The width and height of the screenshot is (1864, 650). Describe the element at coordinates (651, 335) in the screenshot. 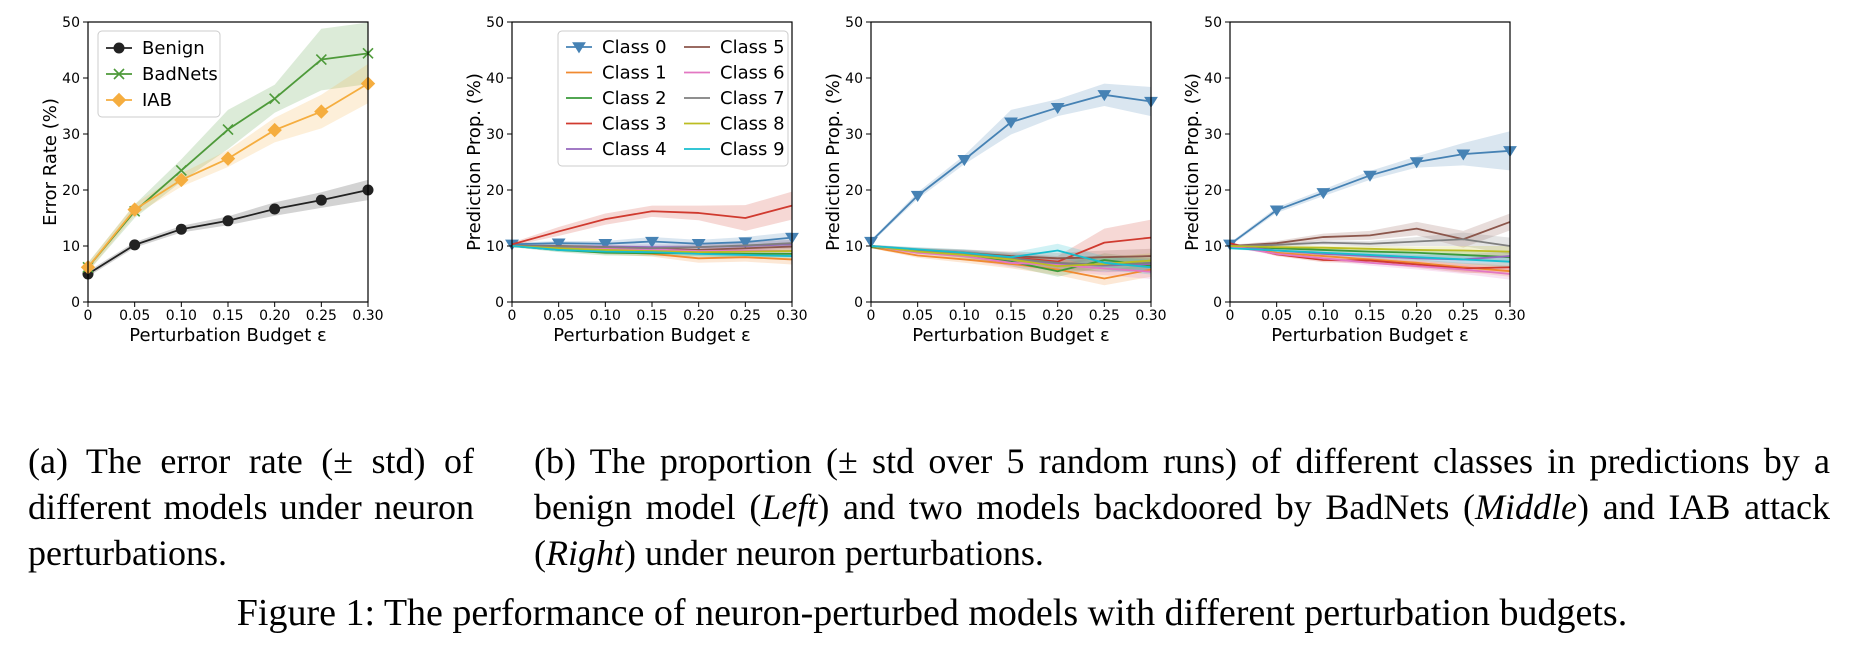

I see `x-axis-label-b-left: Perturbation Budget ε` at that location.